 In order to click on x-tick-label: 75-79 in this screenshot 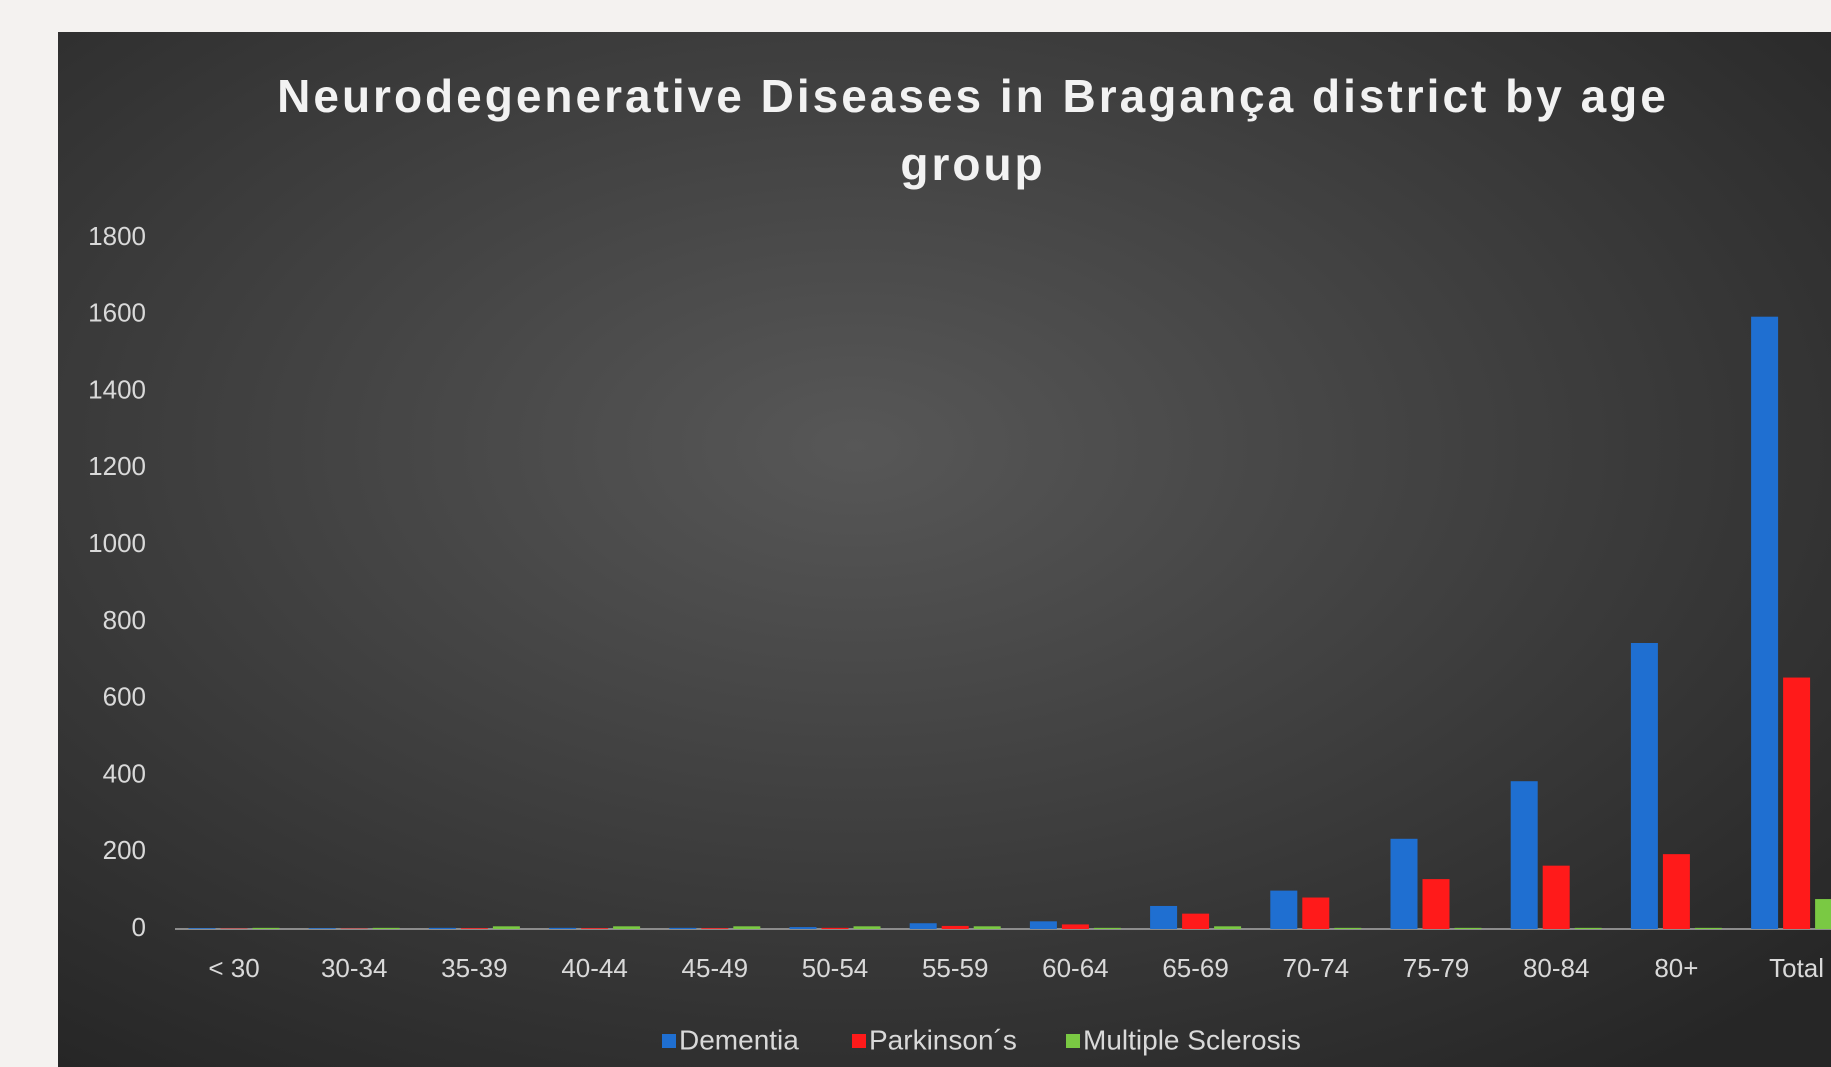, I will do `click(1436, 968)`.